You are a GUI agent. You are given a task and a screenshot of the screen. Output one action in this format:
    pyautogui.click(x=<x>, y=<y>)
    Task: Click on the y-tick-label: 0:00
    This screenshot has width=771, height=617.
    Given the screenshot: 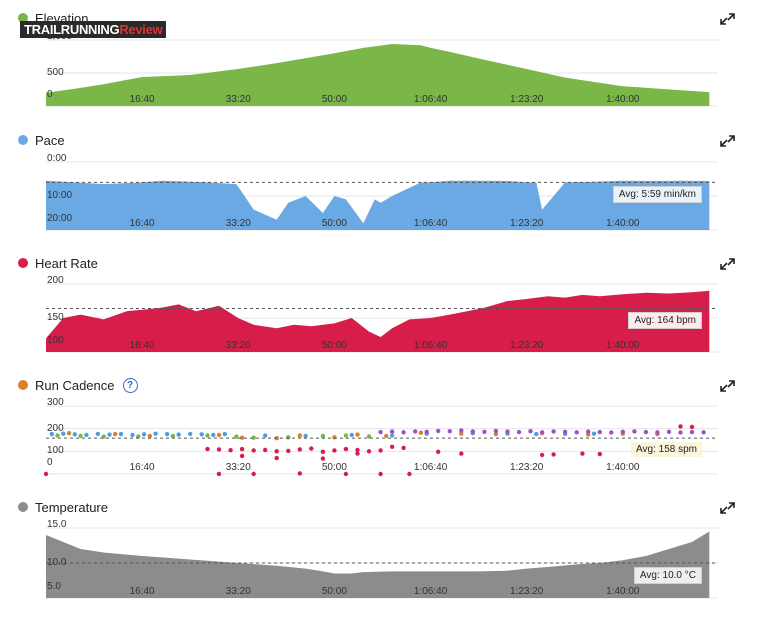 What is the action you would take?
    pyautogui.click(x=57, y=158)
    